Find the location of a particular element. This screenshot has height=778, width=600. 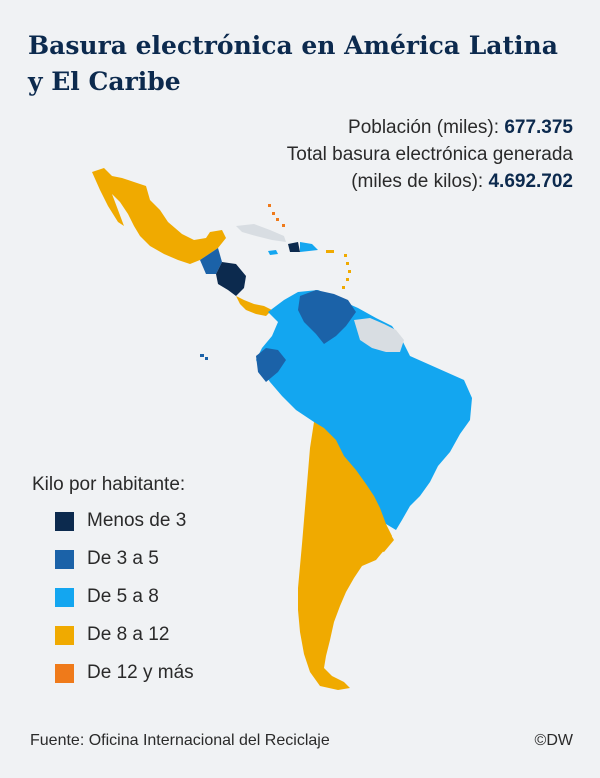

legend-title: Kilo por habitante: is located at coordinates (109, 484).